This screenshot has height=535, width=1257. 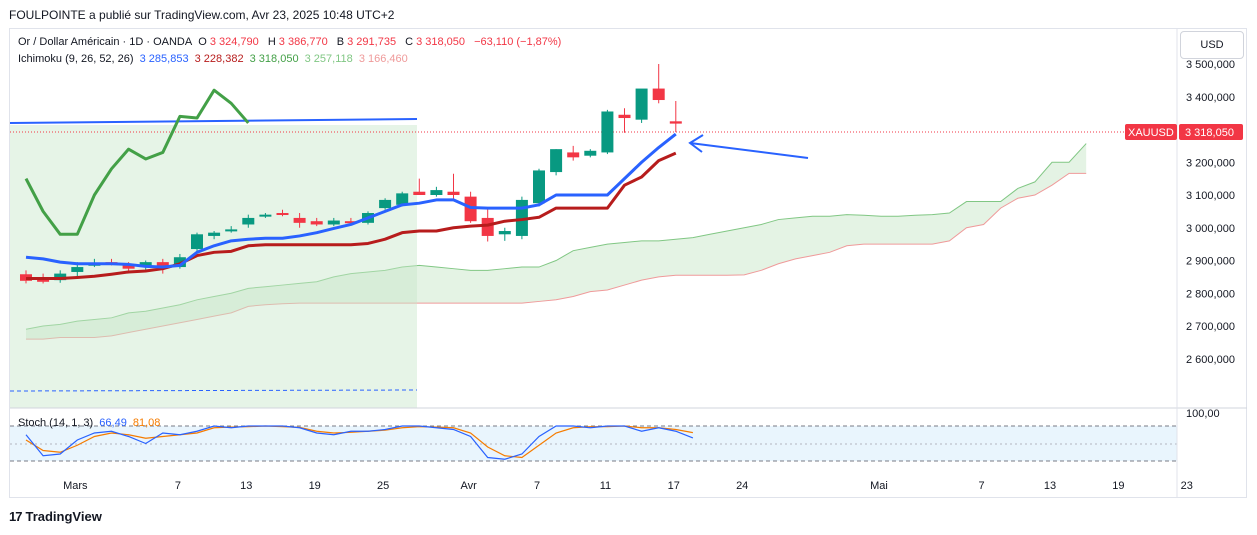 What do you see at coordinates (605, 486) in the screenshot?
I see `x-tick-label: 11` at bounding box center [605, 486].